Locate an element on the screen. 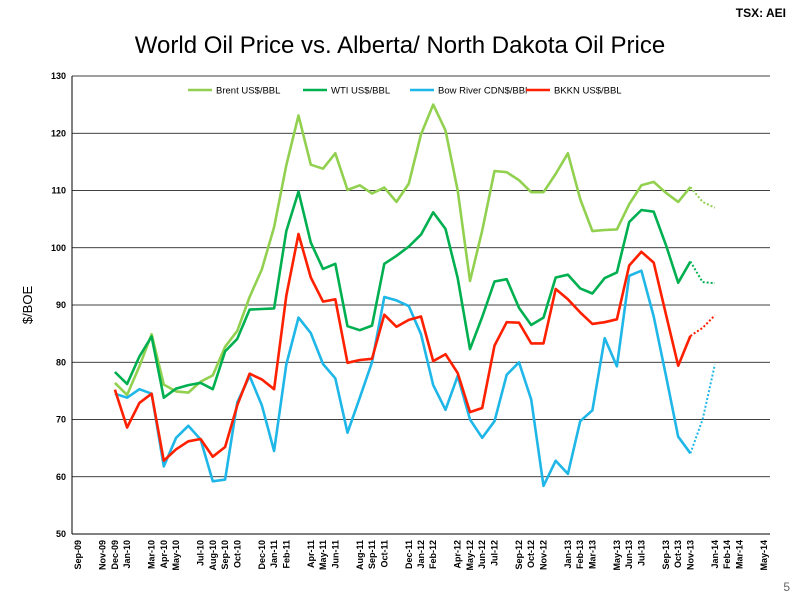  x-tick-label: Apr-10 is located at coordinates (164, 554).